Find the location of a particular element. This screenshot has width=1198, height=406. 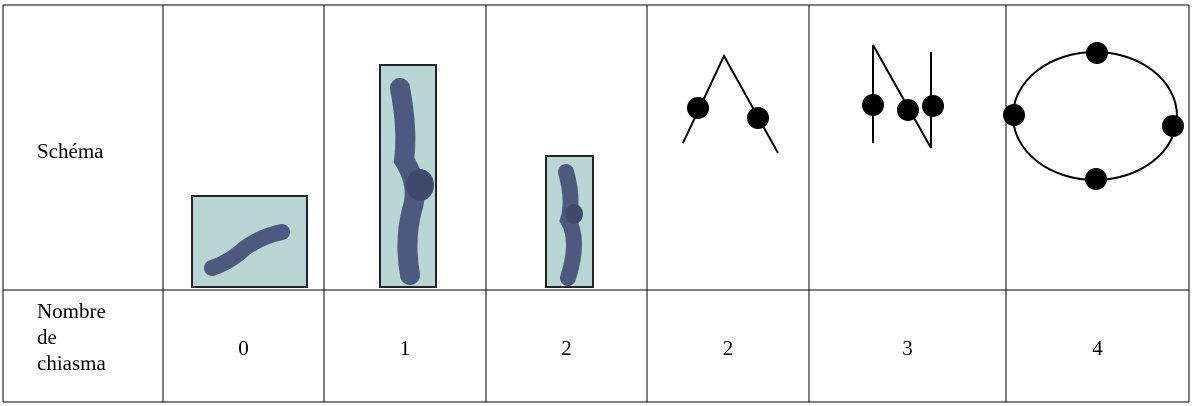

photo-1-chiasma is located at coordinates (408, 176).